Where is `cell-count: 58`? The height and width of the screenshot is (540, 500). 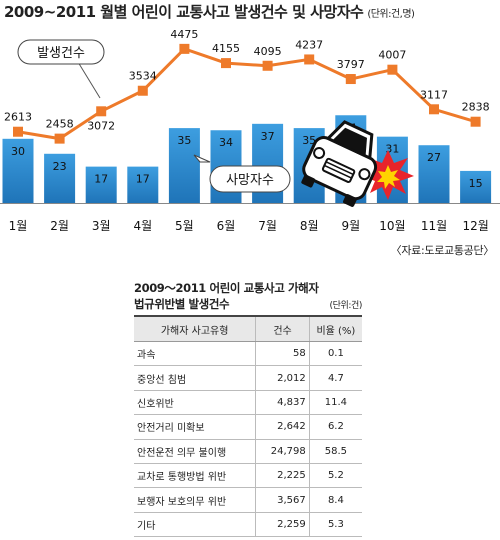 cell-count: 58 is located at coordinates (282, 354).